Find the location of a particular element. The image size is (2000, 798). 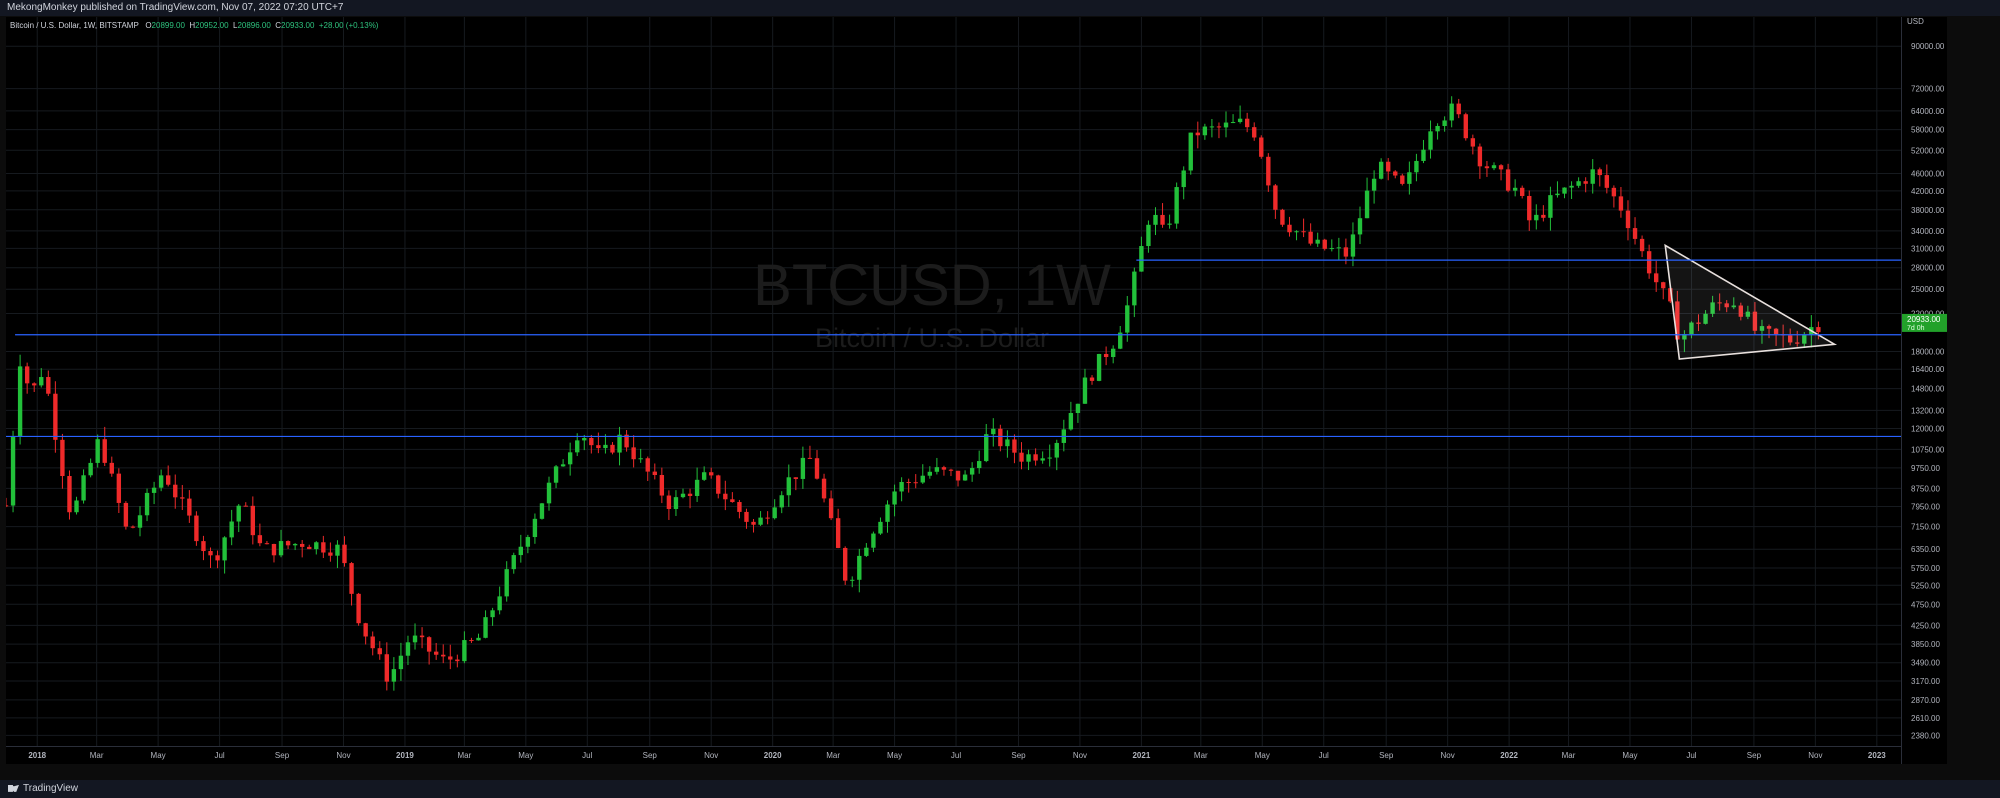

price-tick-label: 64000.00 is located at coordinates (1928, 111).